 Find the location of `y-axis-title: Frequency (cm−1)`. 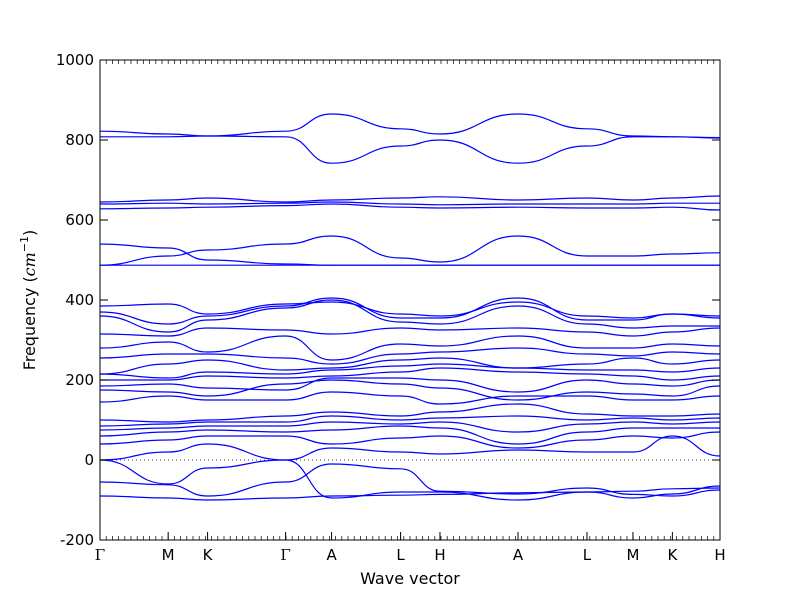

y-axis-title: Frequency (cm−1) is located at coordinates (28, 300).